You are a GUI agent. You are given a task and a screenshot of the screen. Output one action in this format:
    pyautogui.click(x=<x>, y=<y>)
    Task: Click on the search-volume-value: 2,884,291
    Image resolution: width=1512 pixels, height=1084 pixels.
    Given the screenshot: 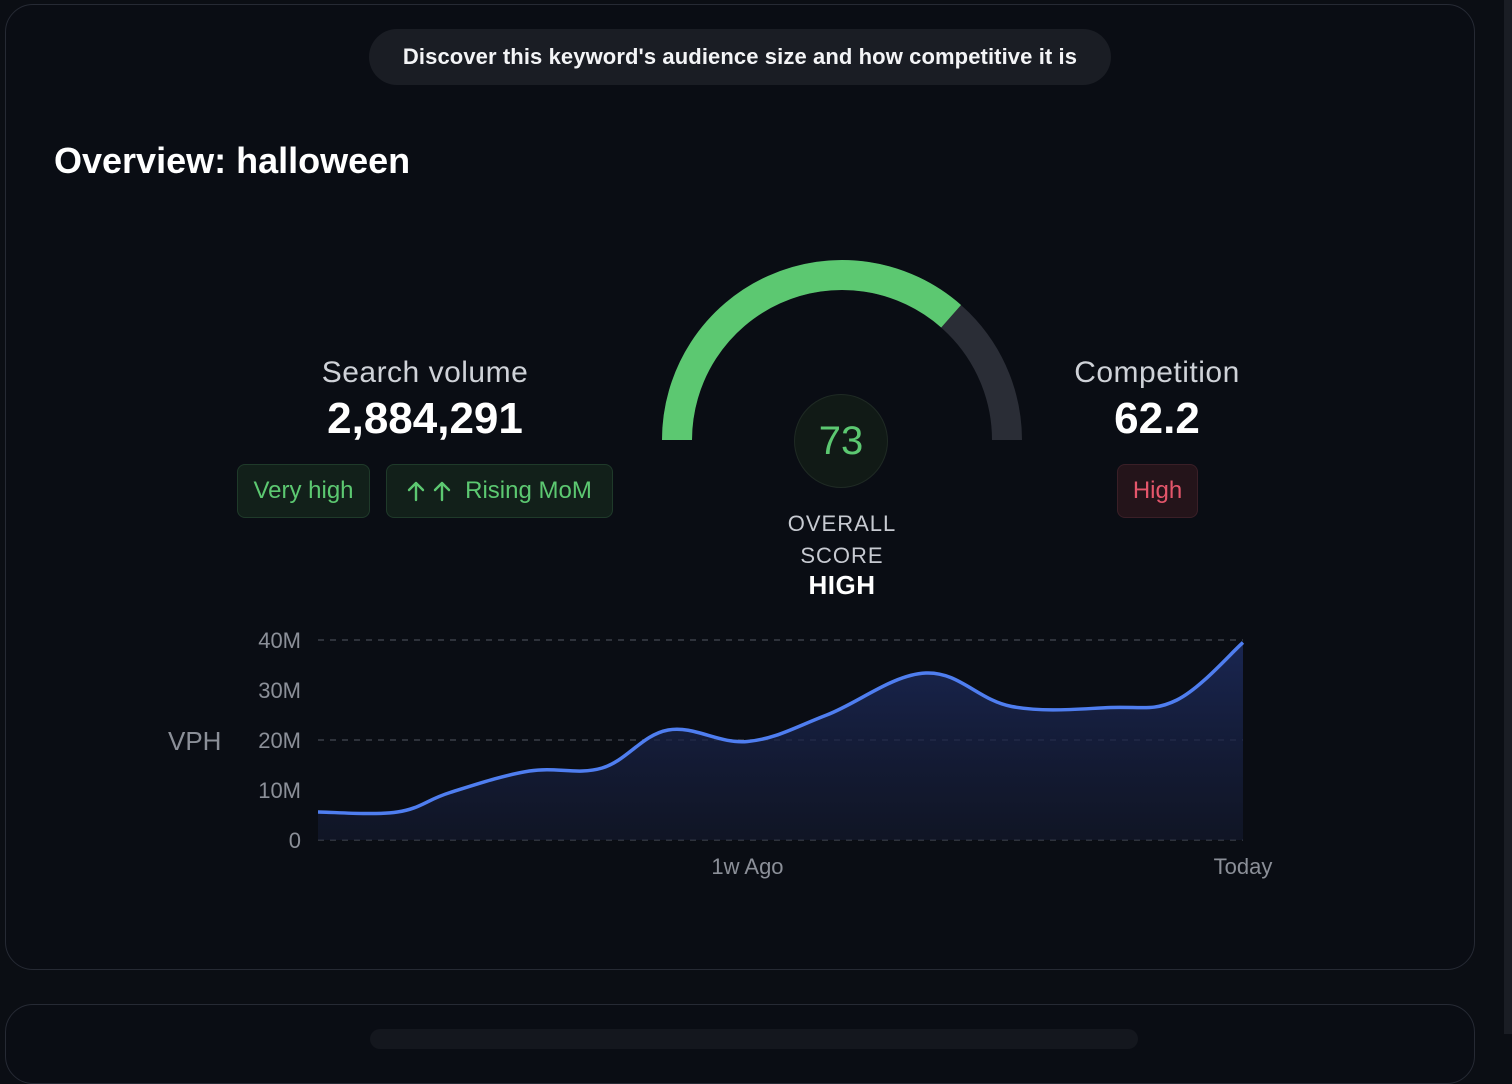 What is the action you would take?
    pyautogui.click(x=425, y=418)
    